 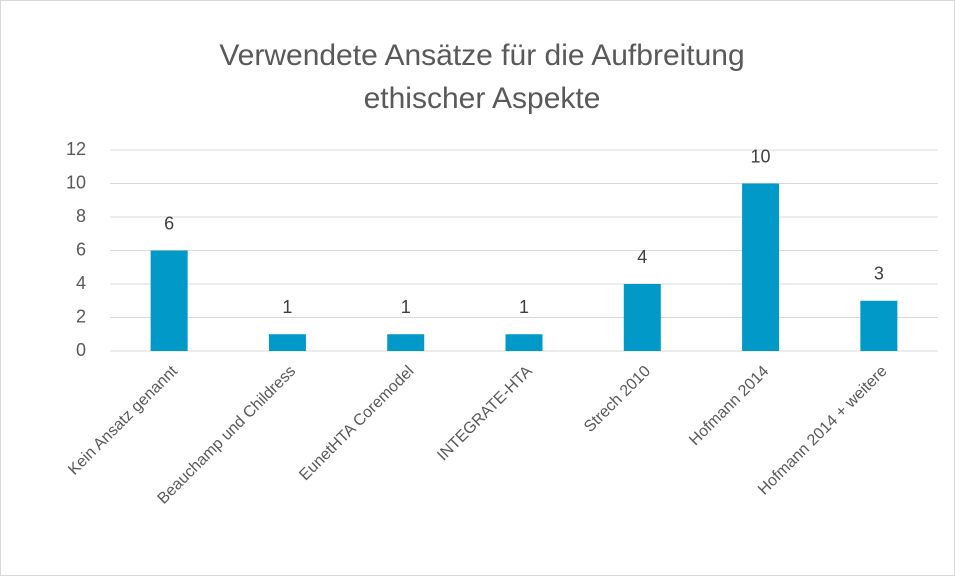 What do you see at coordinates (81, 216) in the screenshot?
I see `y-tick-label: 8` at bounding box center [81, 216].